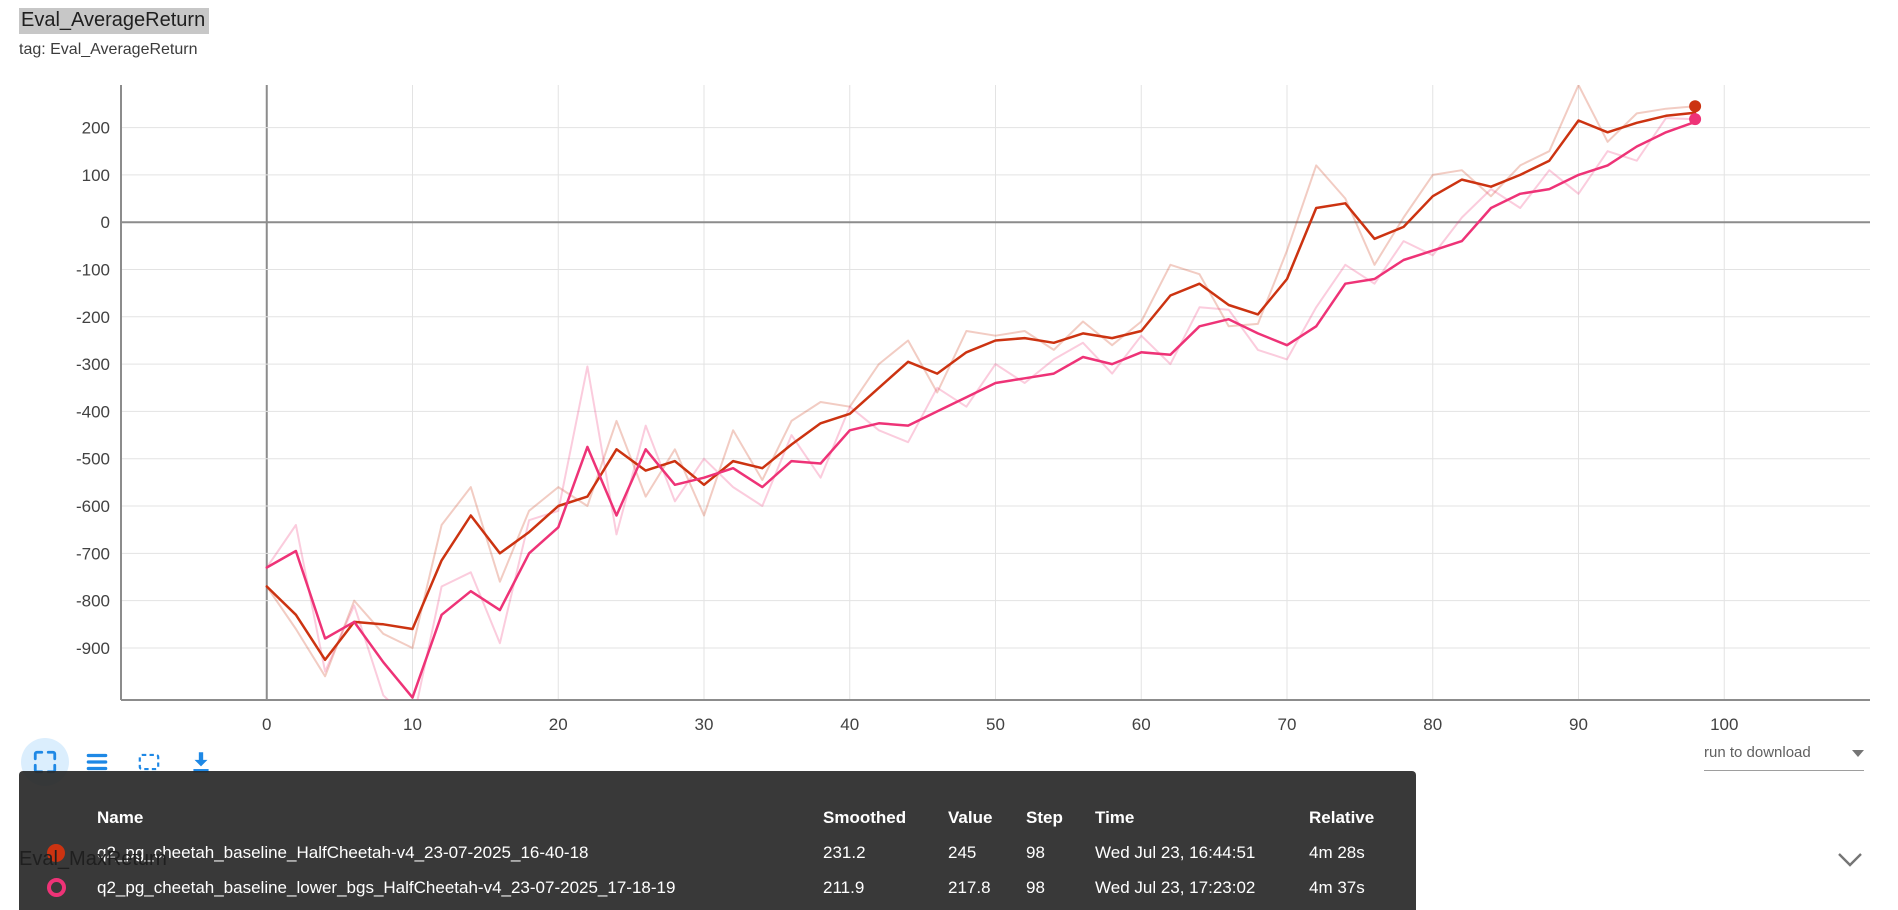  What do you see at coordinates (844, 887) in the screenshot?
I see `run-smoothed-value: 211.9` at bounding box center [844, 887].